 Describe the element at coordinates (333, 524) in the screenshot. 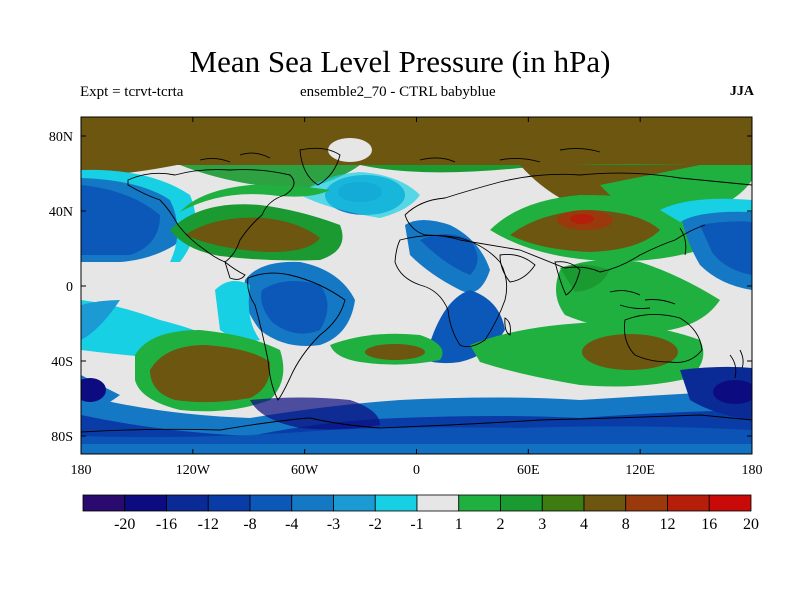

I see `colorbar-label: -3` at that location.